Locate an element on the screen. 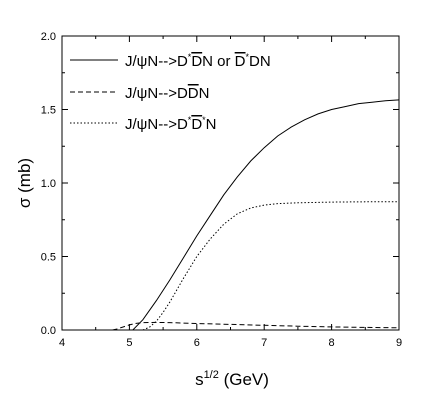  legend-label-2: J/ψN-->DDN is located at coordinates (167, 93).